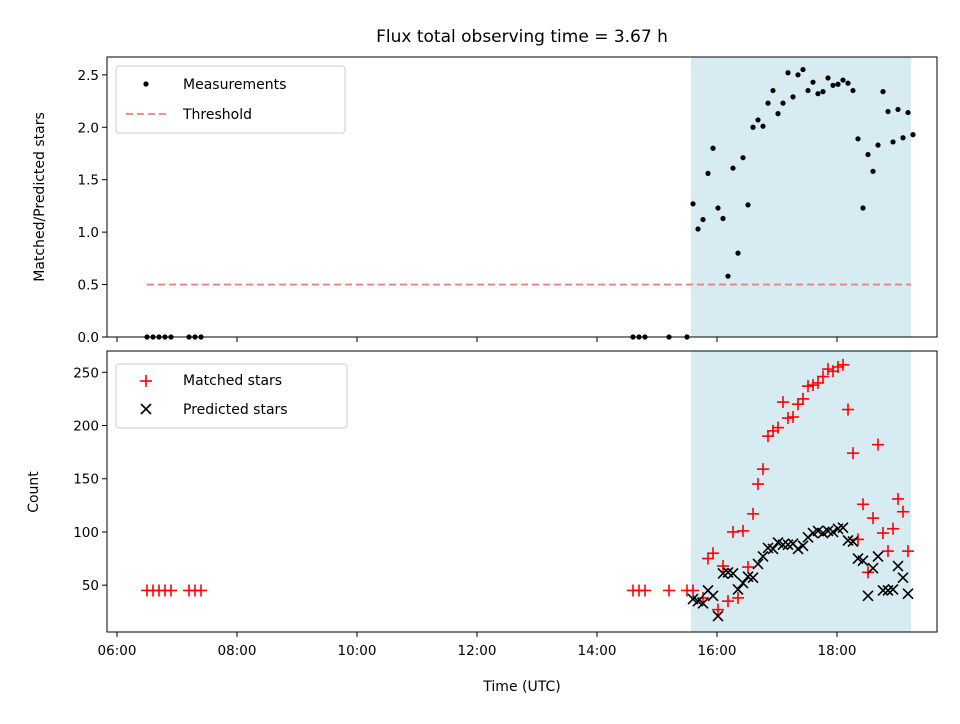 The height and width of the screenshot is (724, 960). Describe the element at coordinates (597, 651) in the screenshot. I see `x-tick-label: 14:00` at that location.